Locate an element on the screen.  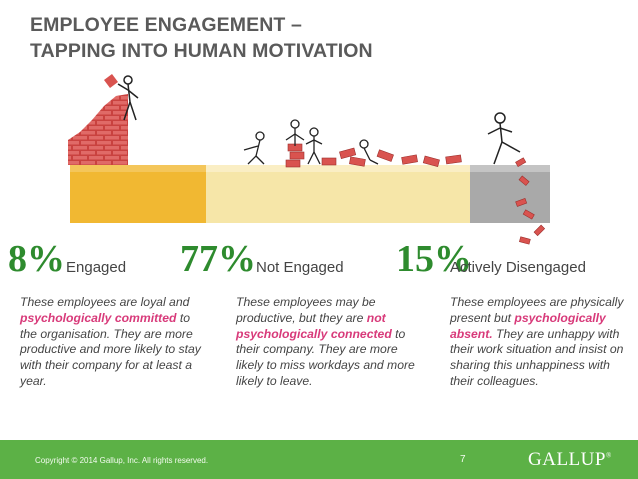
bar-top-engaged is located at coordinates (138, 168).